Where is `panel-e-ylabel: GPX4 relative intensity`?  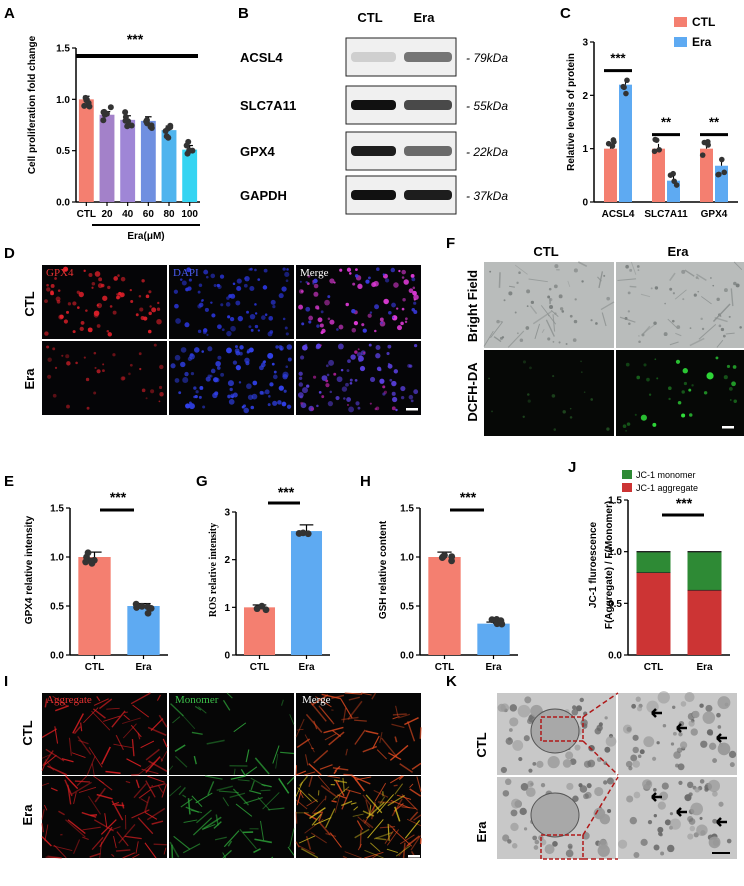 panel-e-ylabel: GPX4 relative intensity is located at coordinates (29, 569).